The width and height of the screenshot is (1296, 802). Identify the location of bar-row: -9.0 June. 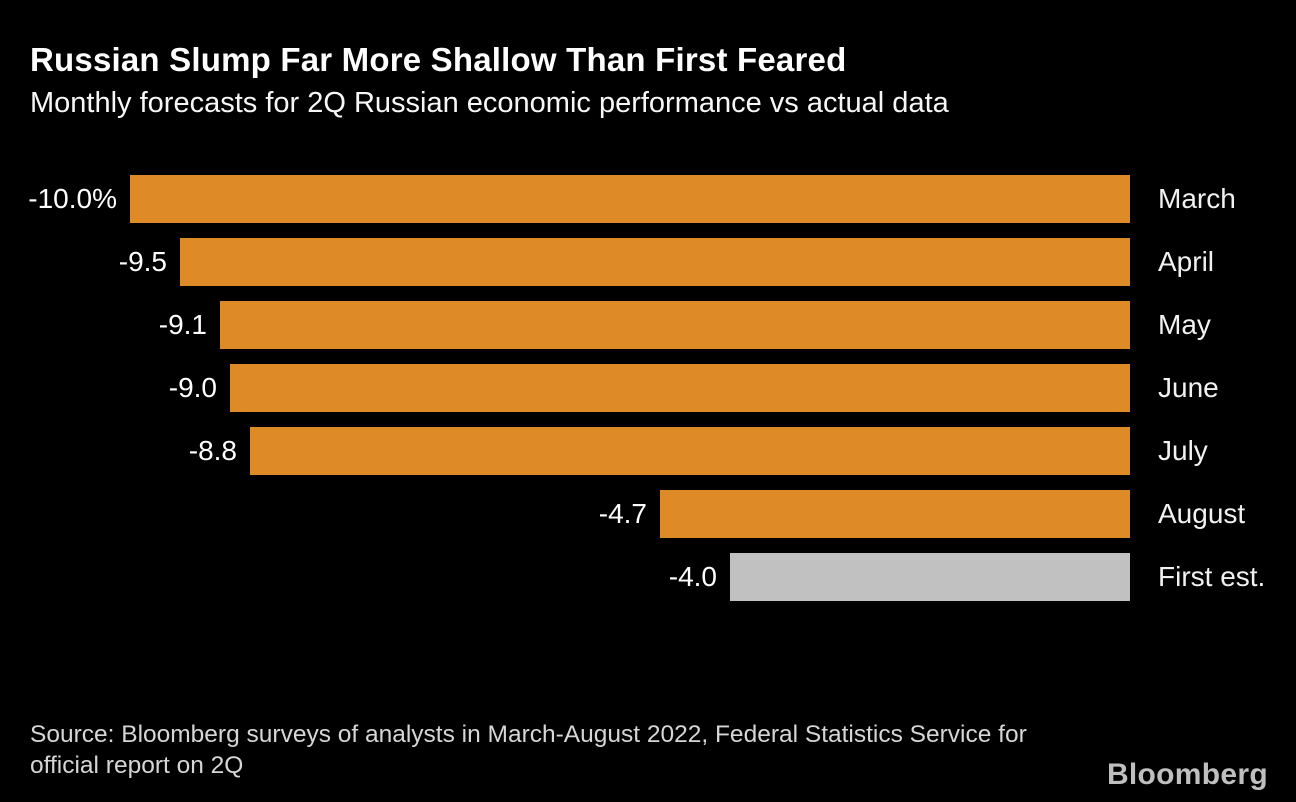
(648, 388).